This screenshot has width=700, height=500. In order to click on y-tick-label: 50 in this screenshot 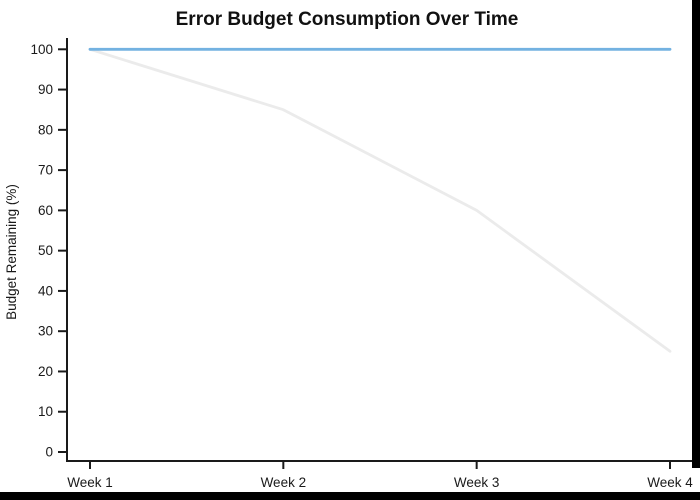, I will do `click(45, 250)`.